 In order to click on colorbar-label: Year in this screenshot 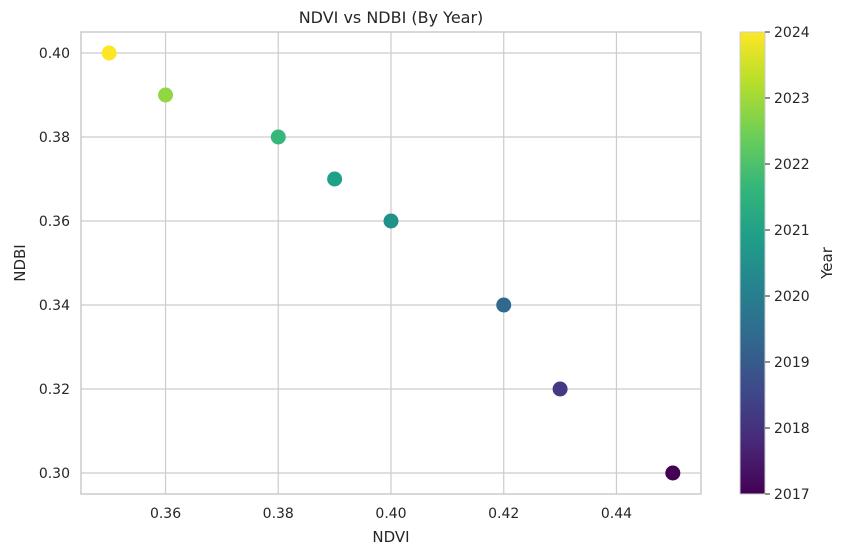, I will do `click(827, 263)`.